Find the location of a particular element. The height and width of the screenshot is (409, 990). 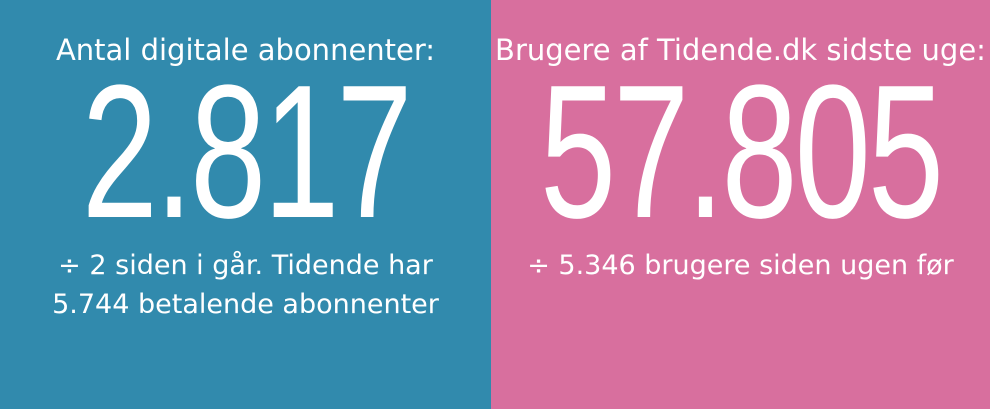

digital-subscribers-label: Antal digitale abonnenter: is located at coordinates (245, 50).